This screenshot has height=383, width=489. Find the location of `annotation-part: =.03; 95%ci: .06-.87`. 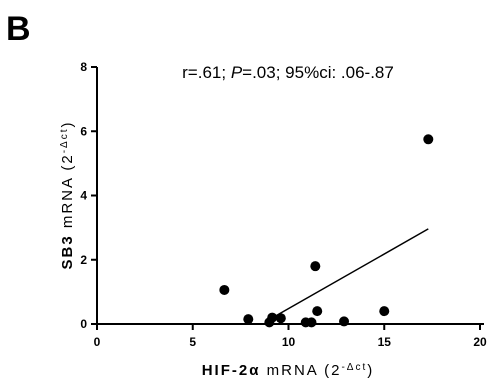

annotation-part: =.03; 95%ci: .06-.87 is located at coordinates (318, 72).